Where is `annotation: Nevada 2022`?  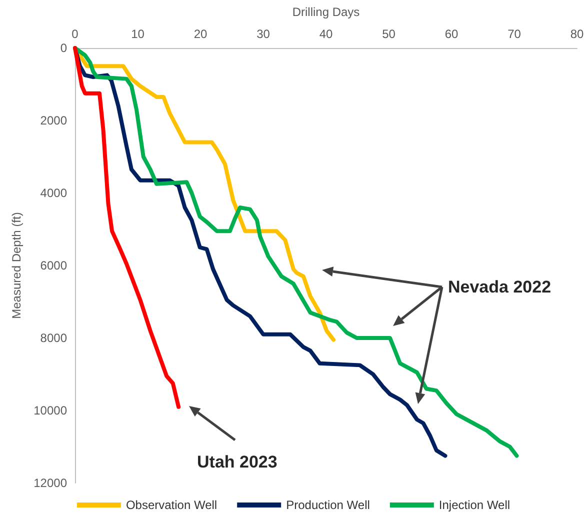
annotation: Nevada 2022 is located at coordinates (500, 287).